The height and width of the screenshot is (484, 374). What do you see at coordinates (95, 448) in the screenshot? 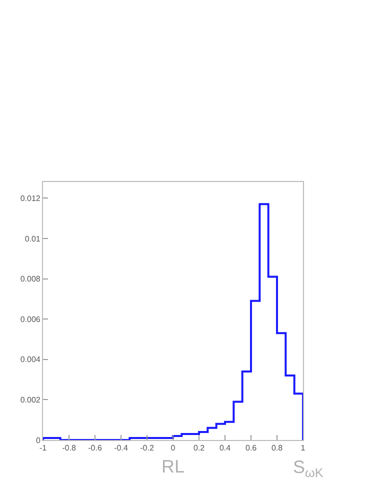
I see `x-tick-label: -0.6` at bounding box center [95, 448].